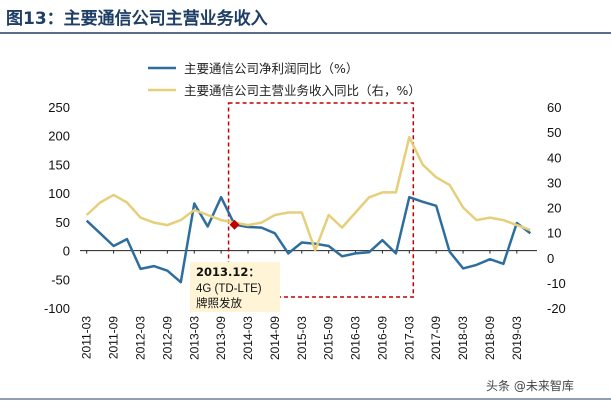 The width and height of the screenshot is (611, 405). I want to click on x-tick-label: 2011-03, so click(87, 337).